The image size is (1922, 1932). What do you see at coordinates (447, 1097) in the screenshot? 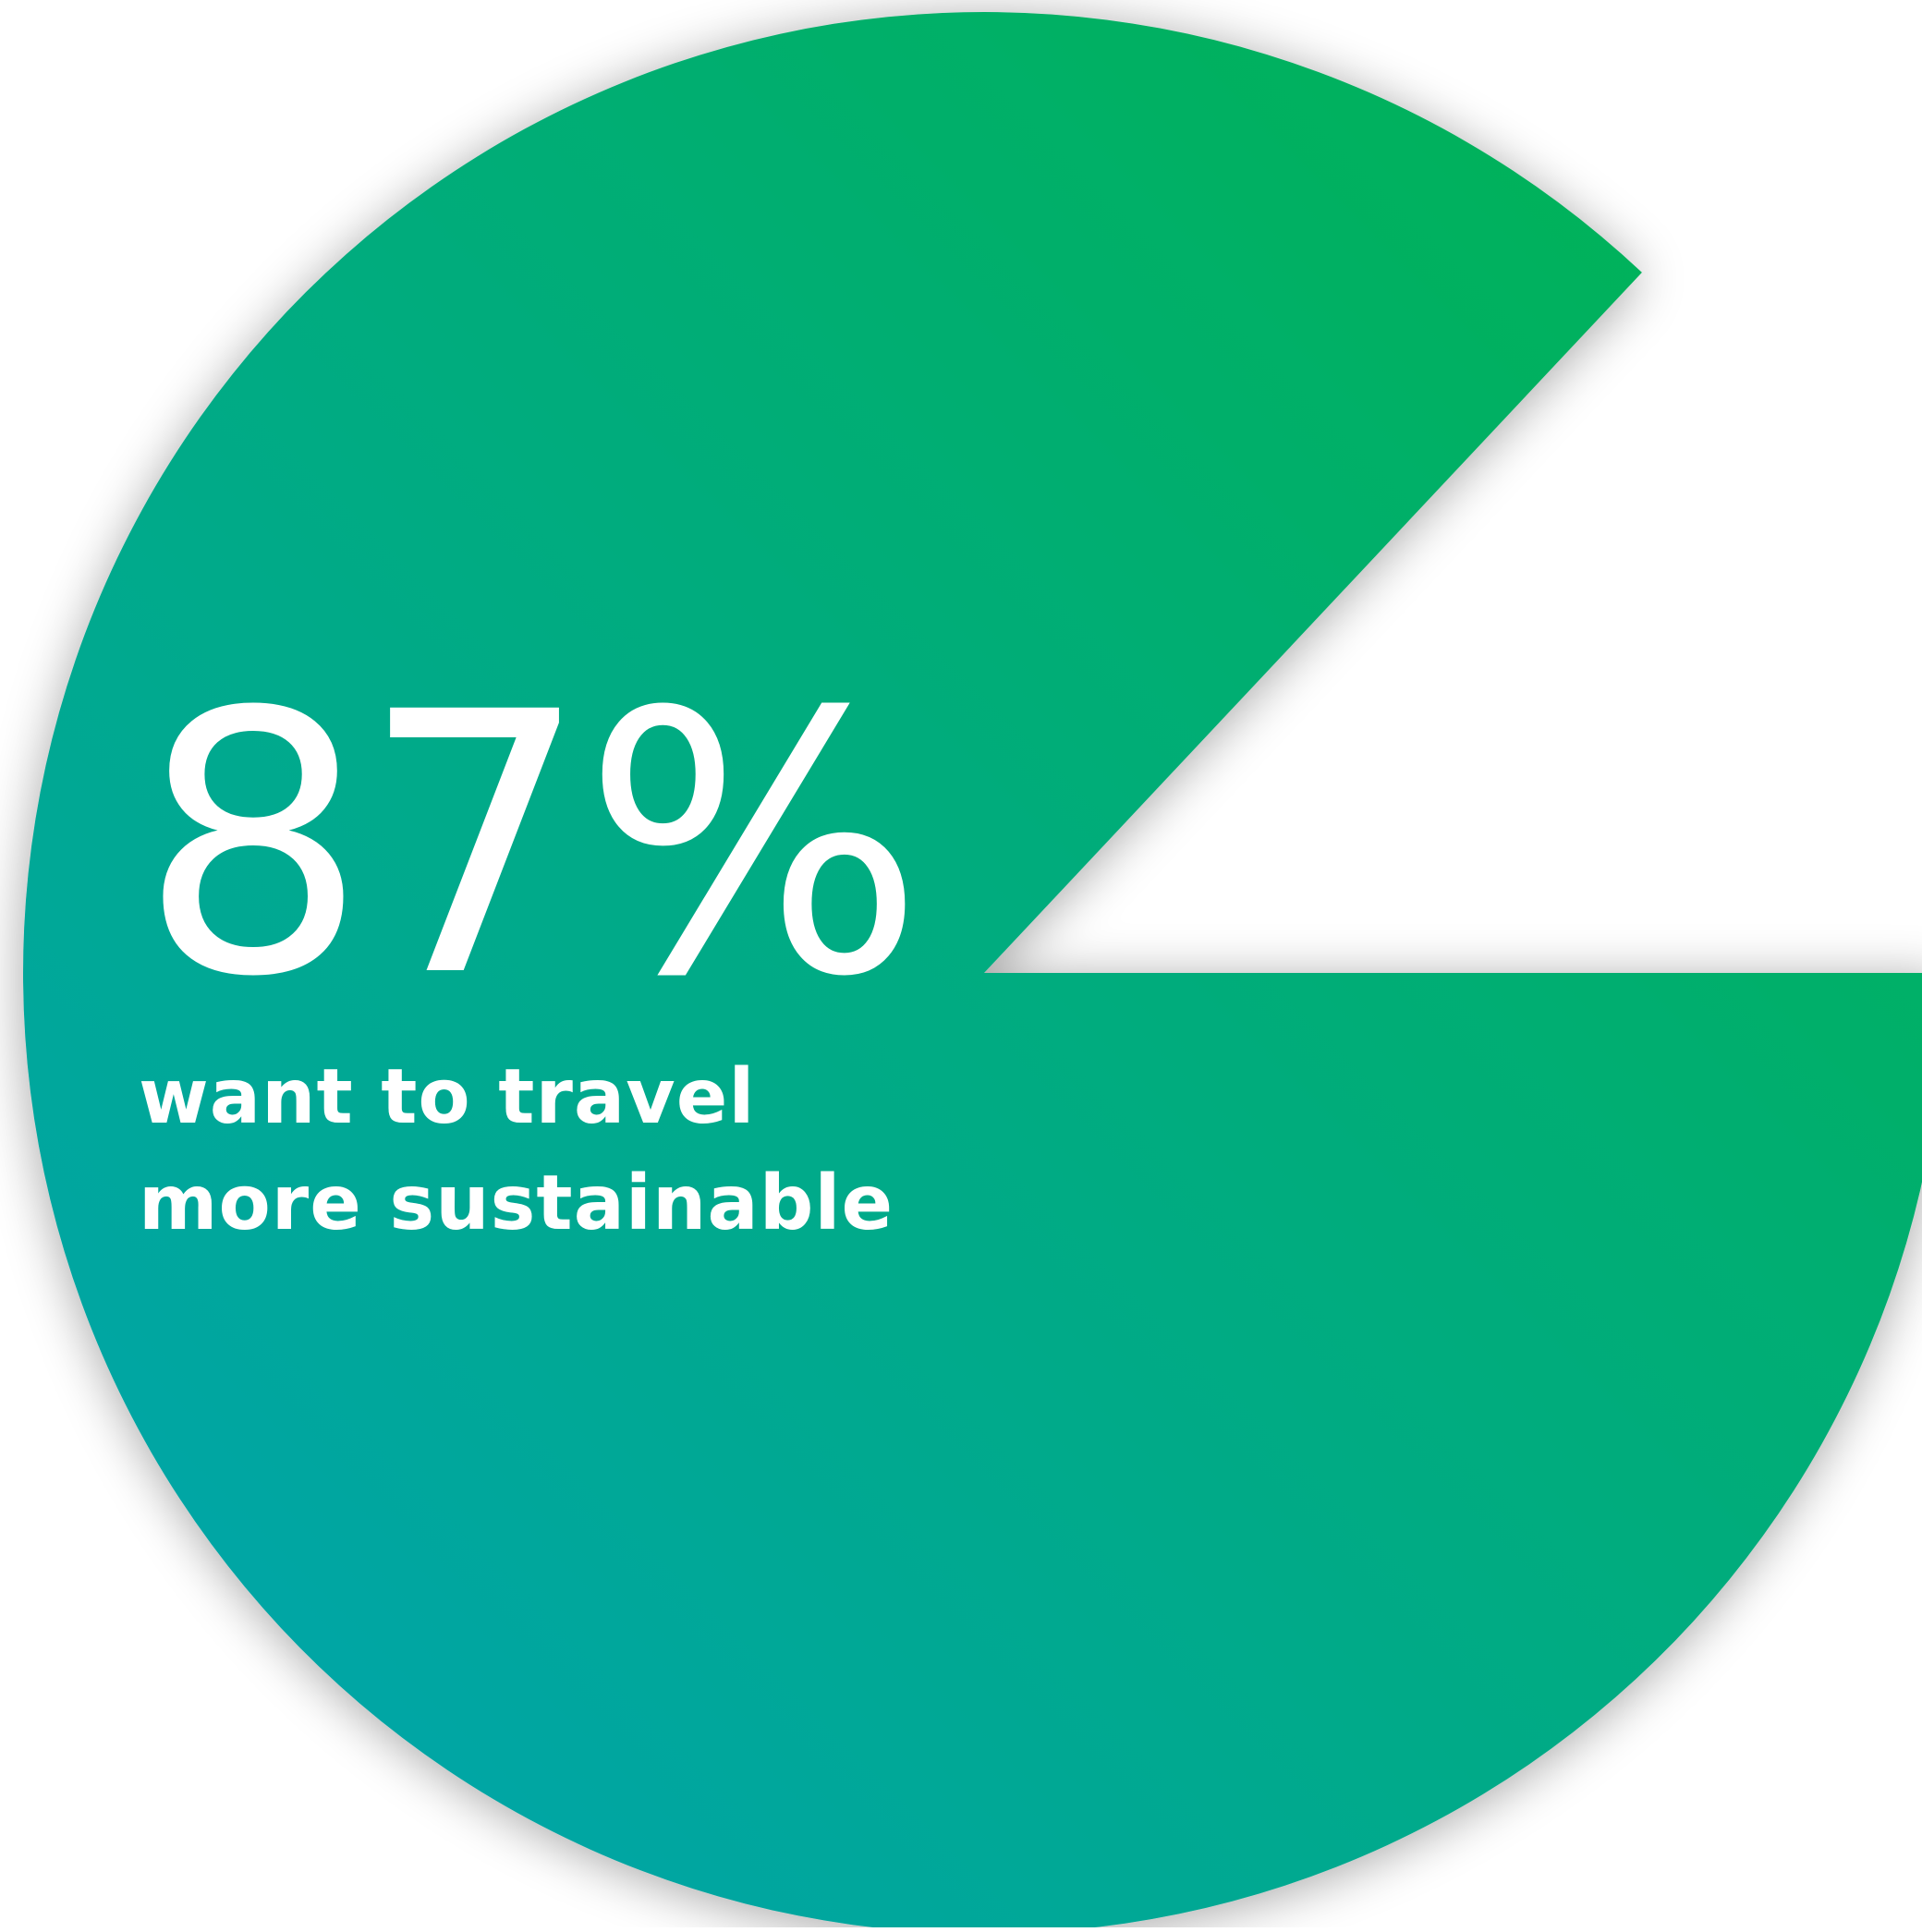
I see `stat-caption-line-1: want to travel` at bounding box center [447, 1097].